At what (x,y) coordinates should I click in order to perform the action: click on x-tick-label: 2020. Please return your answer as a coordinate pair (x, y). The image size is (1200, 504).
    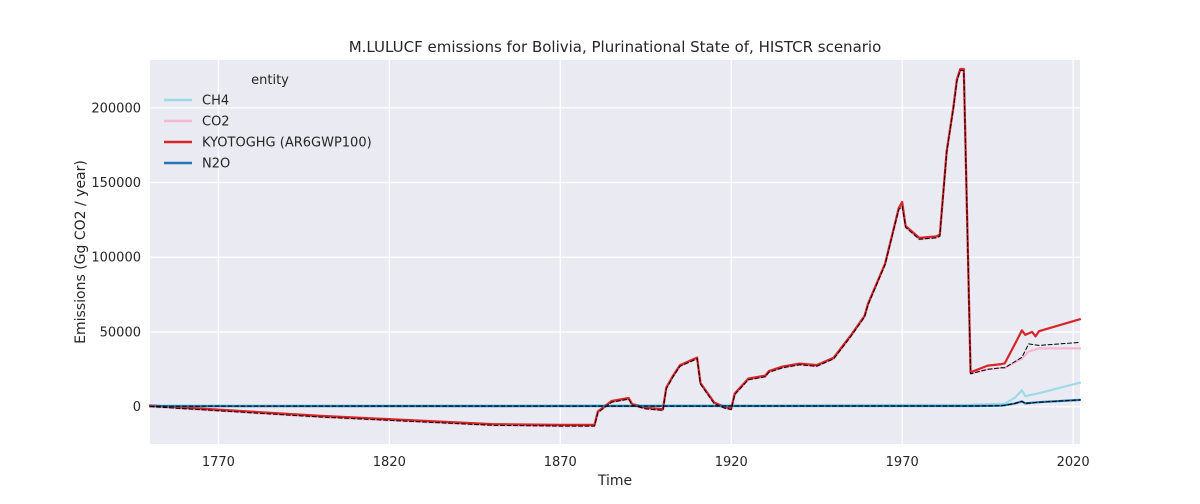
    Looking at the image, I should click on (1073, 462).